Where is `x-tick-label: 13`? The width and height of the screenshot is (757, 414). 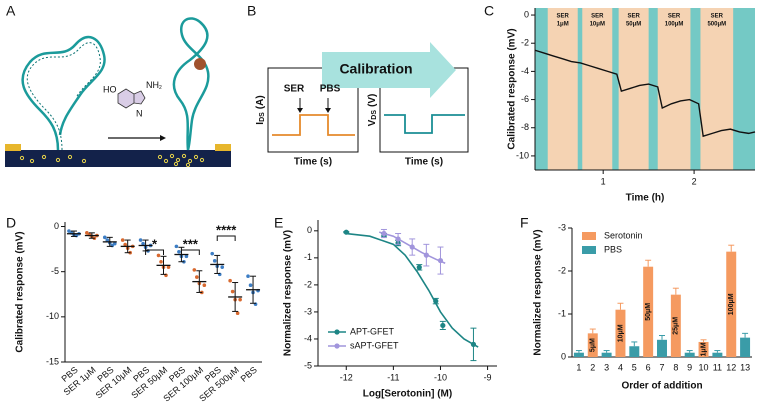
x-tick-label: 13 is located at coordinates (745, 367).